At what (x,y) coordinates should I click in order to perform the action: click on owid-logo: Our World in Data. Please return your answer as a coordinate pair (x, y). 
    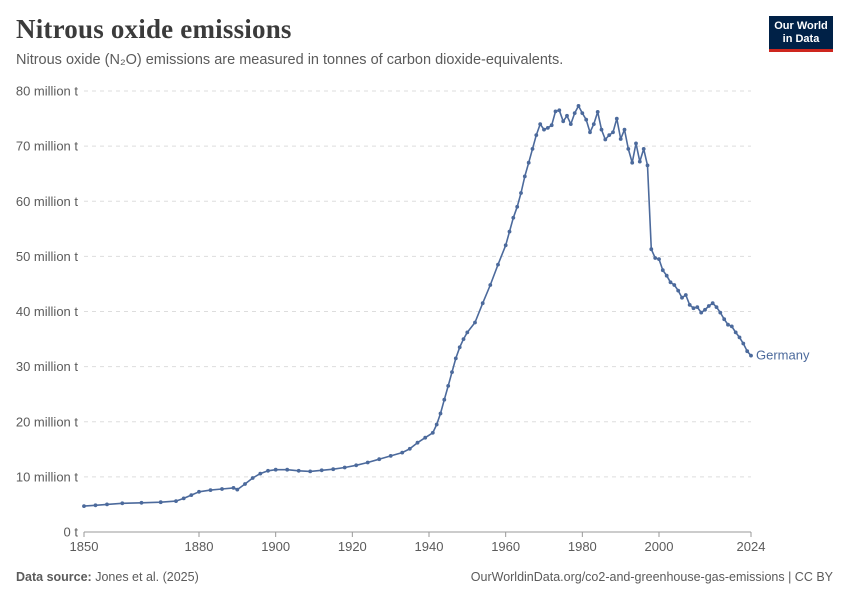
    Looking at the image, I should click on (801, 34).